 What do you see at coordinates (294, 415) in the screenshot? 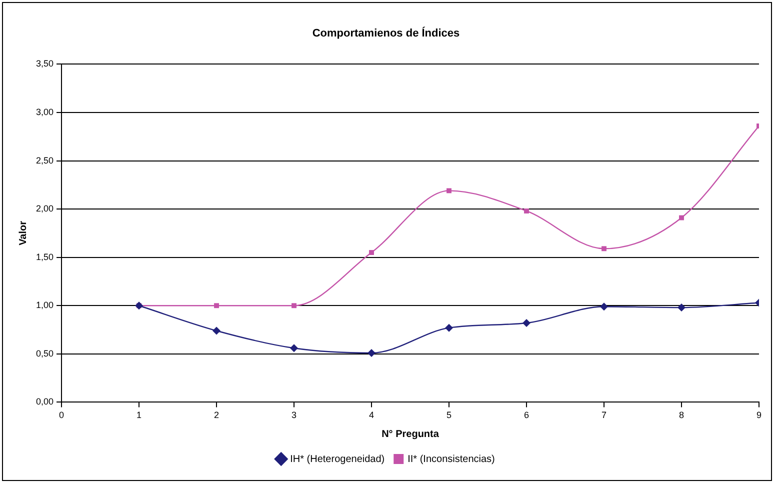
I see `x-tick-label: 3` at bounding box center [294, 415].